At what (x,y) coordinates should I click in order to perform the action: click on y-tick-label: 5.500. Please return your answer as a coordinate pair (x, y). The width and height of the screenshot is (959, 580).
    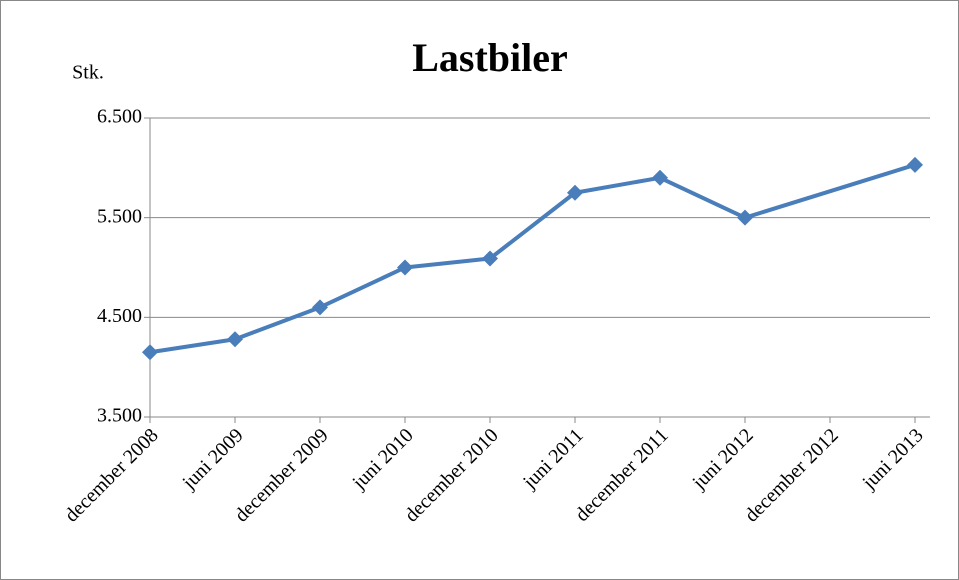
    Looking at the image, I should click on (119, 216).